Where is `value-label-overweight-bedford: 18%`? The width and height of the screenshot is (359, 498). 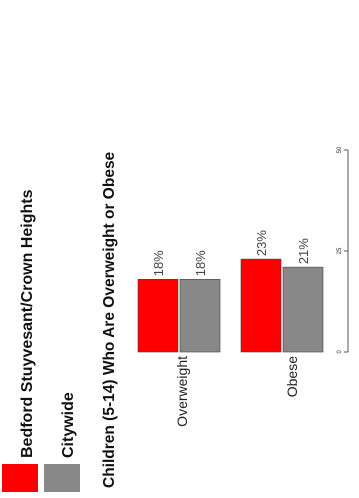 value-label-overweight-bedford: 18% is located at coordinates (158, 263).